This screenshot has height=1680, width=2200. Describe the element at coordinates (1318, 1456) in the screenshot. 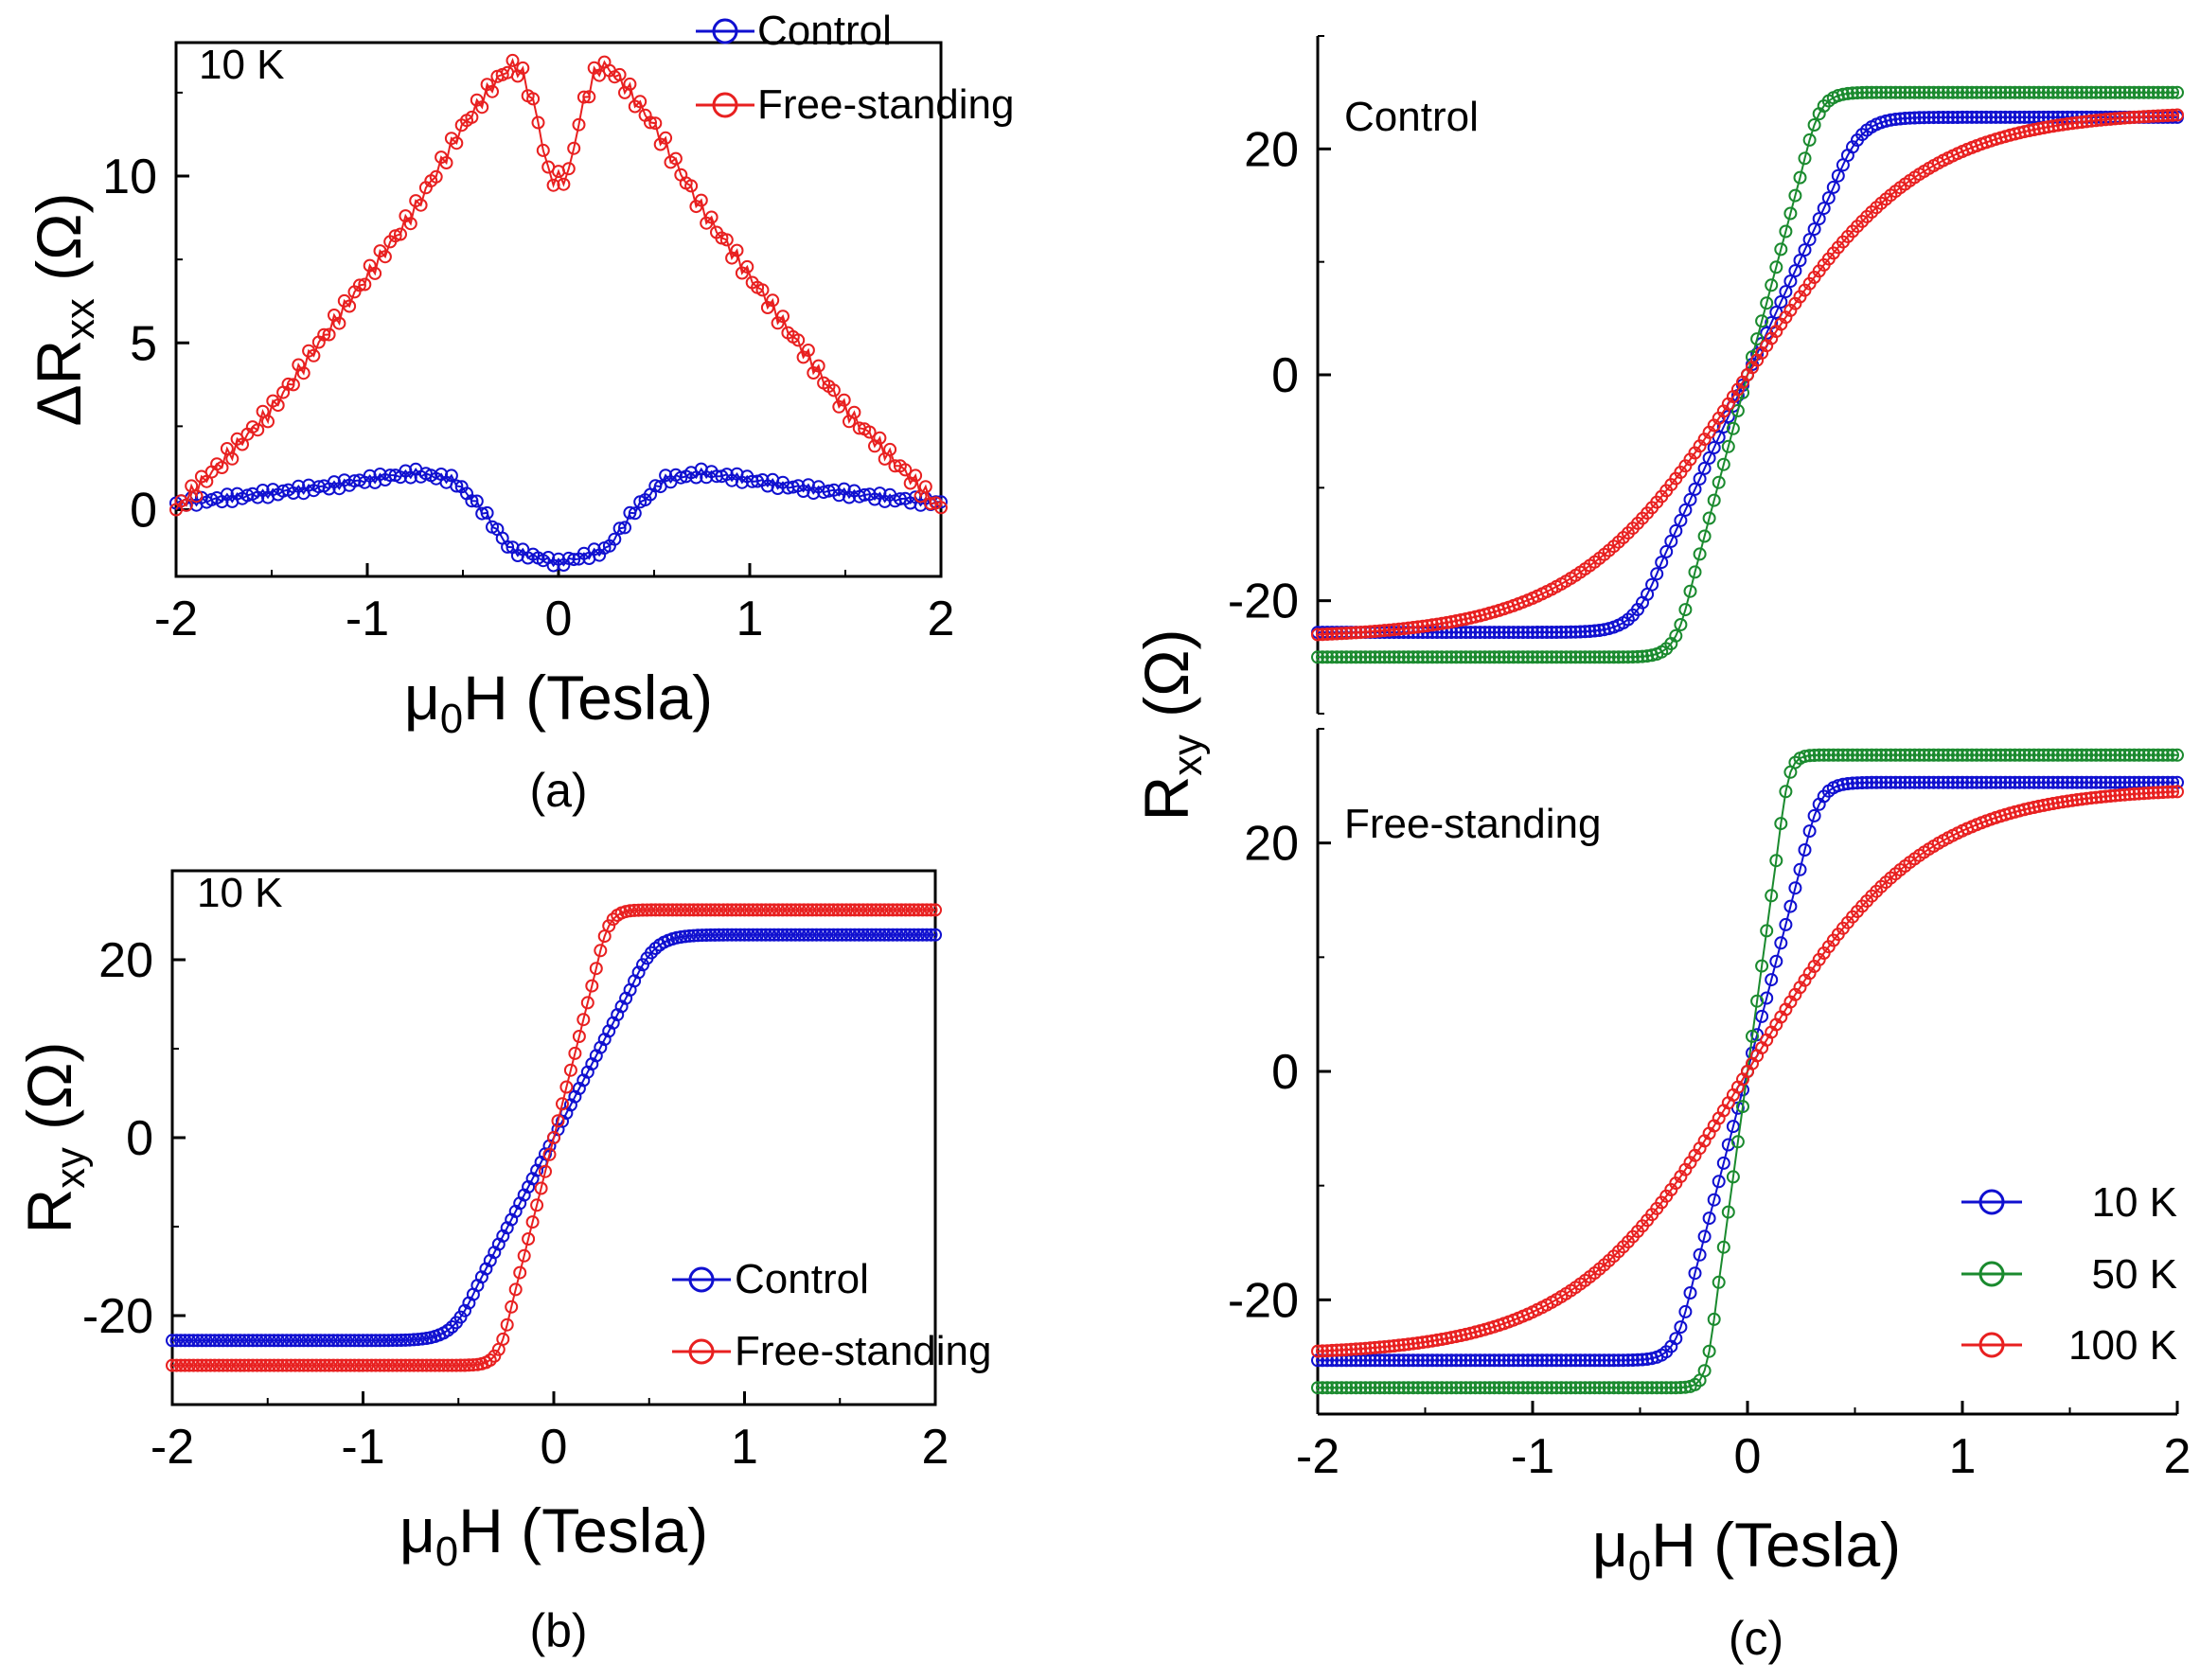

I see `x-tick-label: -2` at that location.